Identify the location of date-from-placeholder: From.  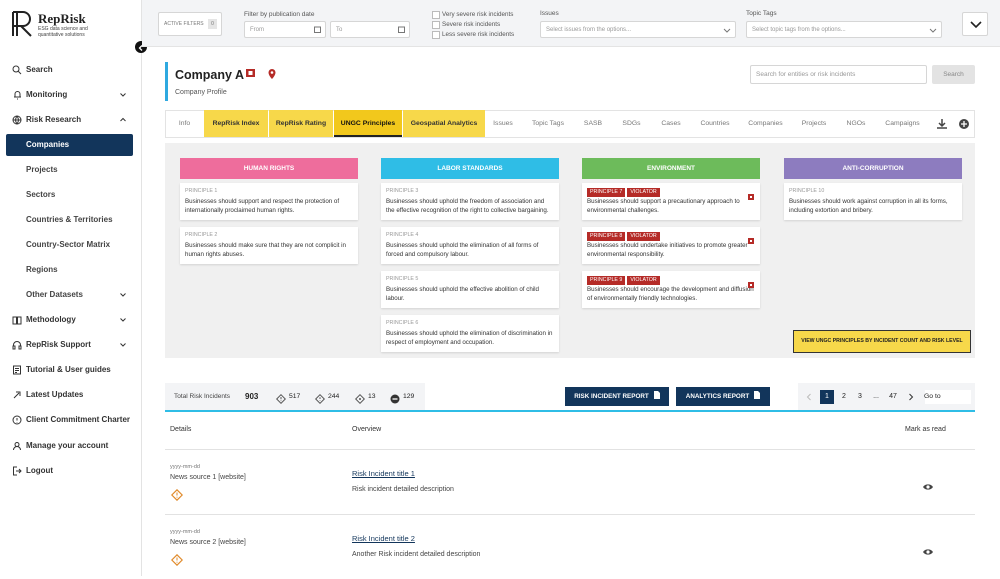
(257, 30).